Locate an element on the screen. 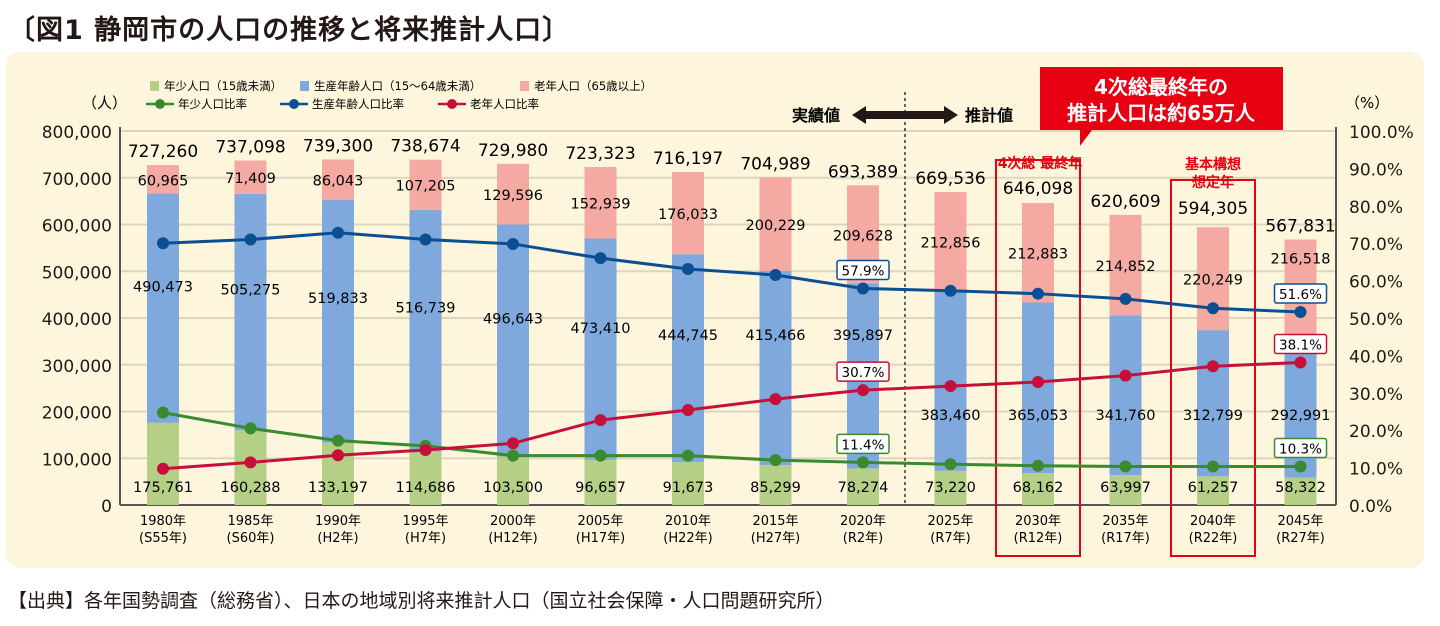 The width and height of the screenshot is (1440, 626). total-label: 737,098 is located at coordinates (250, 147).